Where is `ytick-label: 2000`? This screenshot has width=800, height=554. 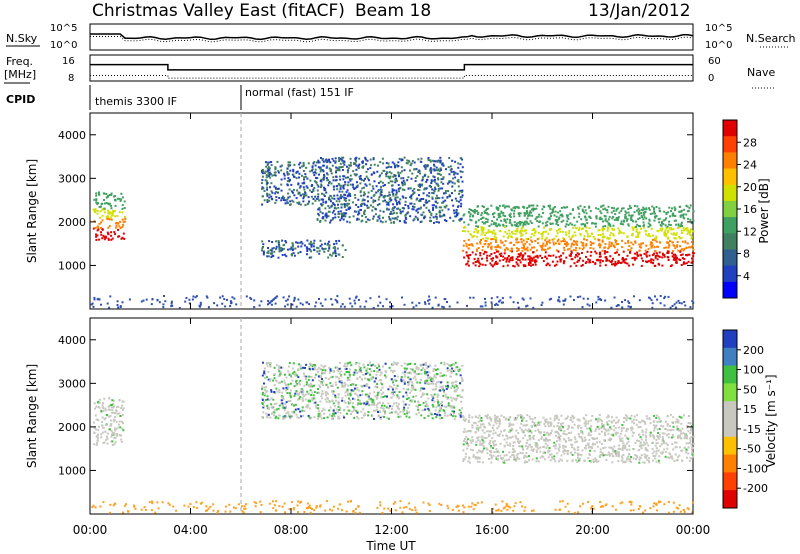
ytick-label: 2000 is located at coordinates (72, 222).